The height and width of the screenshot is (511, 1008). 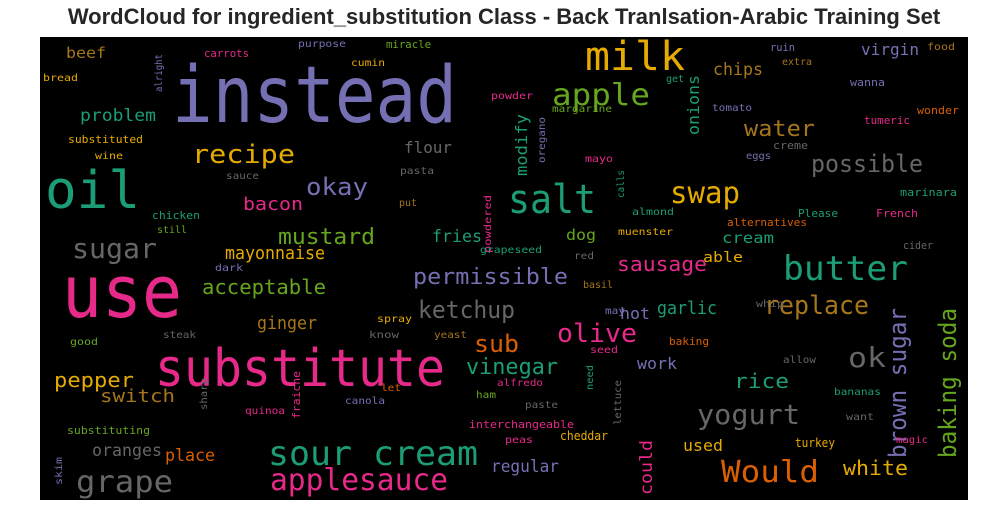 I want to click on word-switch: switch, so click(x=137, y=396).